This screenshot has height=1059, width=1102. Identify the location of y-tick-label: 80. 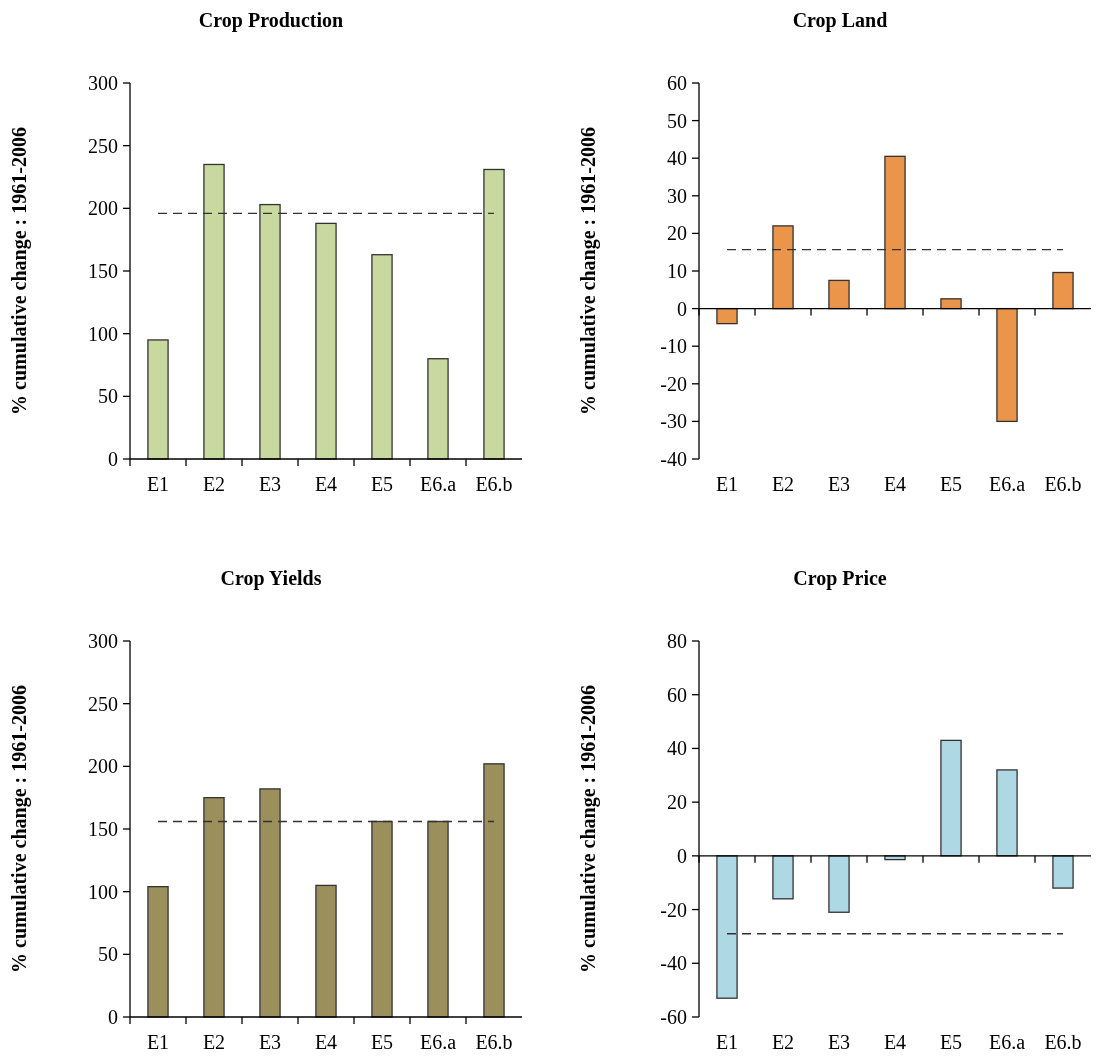
(677, 641).